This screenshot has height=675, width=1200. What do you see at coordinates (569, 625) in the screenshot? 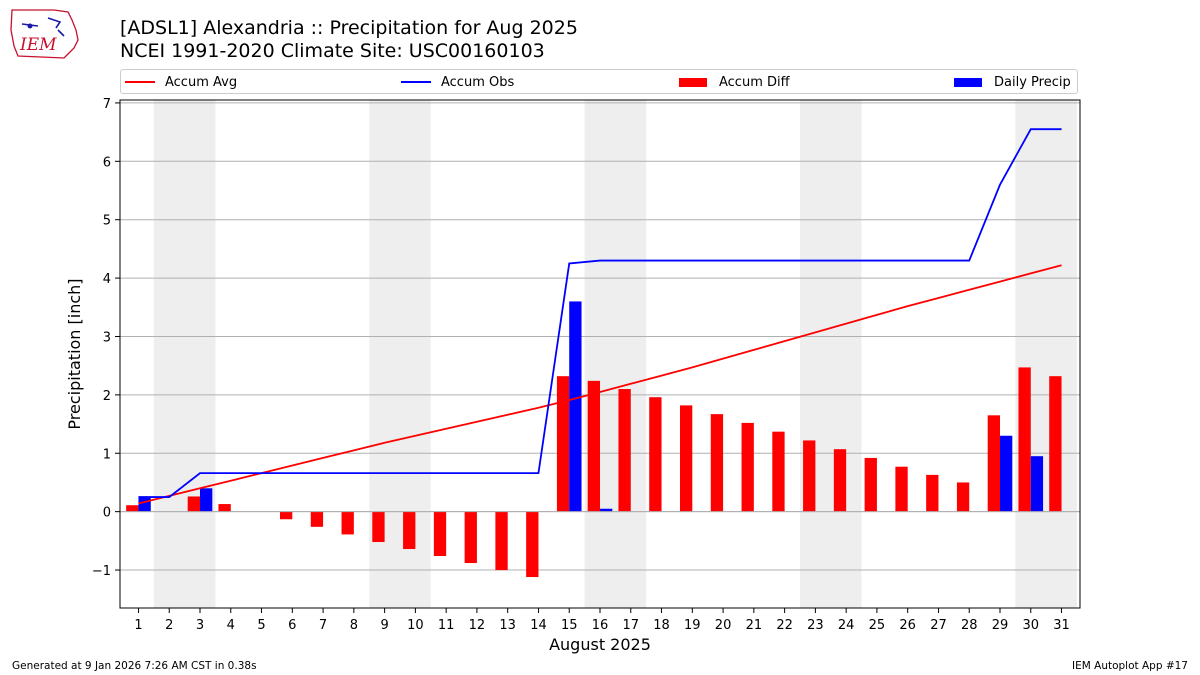
I see `x-tick-label: 15` at bounding box center [569, 625].